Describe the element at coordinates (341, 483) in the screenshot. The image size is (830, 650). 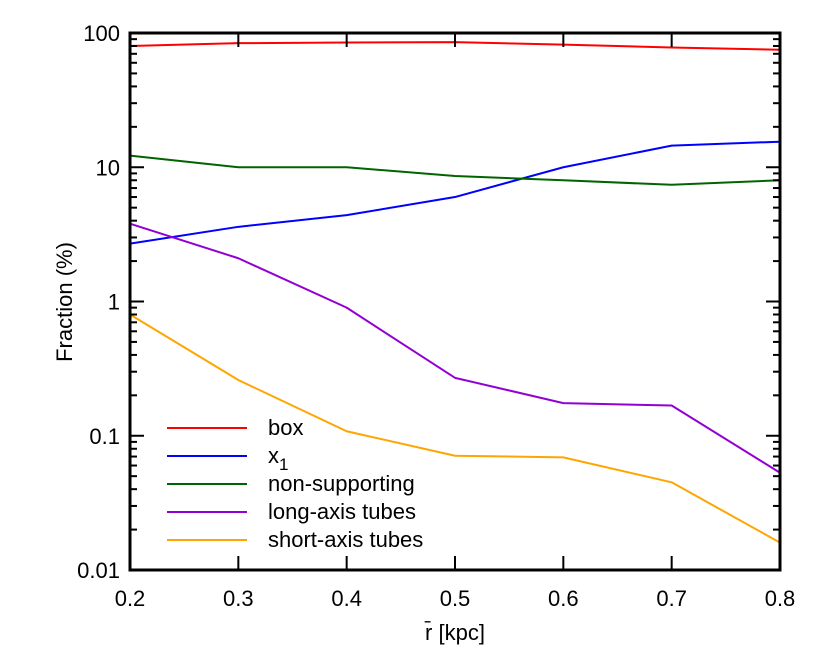
I see `legend-label-2: non-supporting` at that location.